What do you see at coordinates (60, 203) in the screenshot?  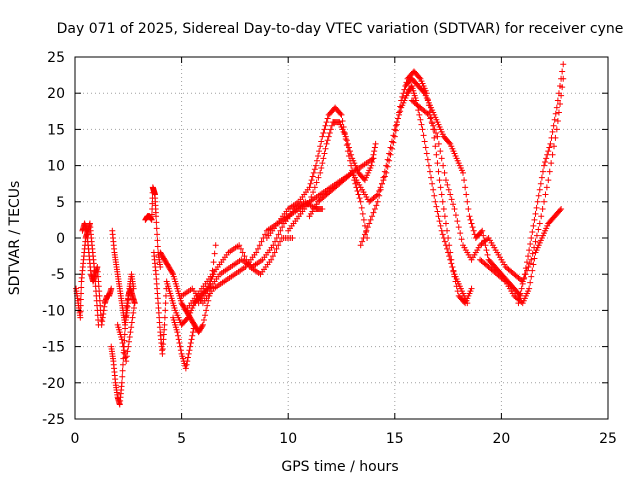 I see `y-tick-label: 5` at bounding box center [60, 203].